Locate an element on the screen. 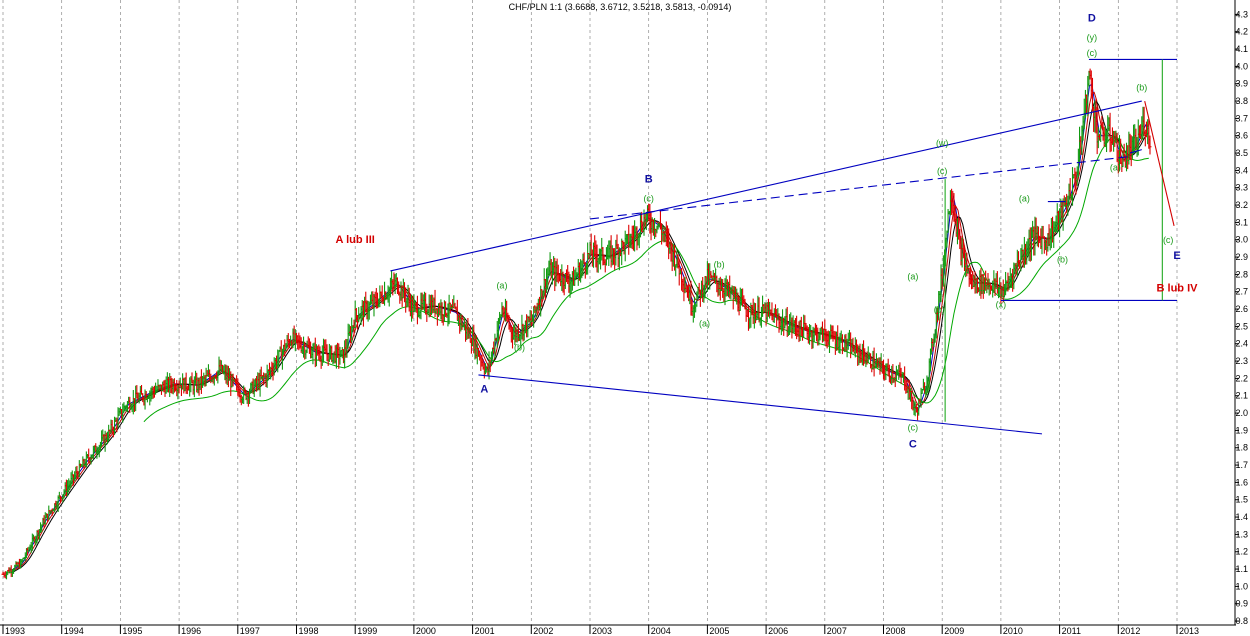 The image size is (1250, 636). y-tick-label: 3.9 is located at coordinates (1241, 84).